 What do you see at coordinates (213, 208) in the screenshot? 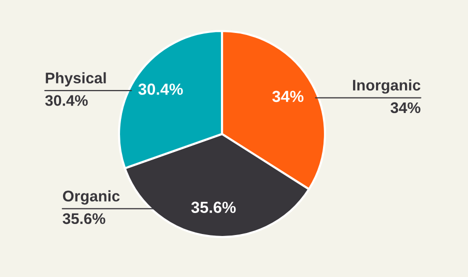
I see `text: 35.6%` at bounding box center [213, 208].